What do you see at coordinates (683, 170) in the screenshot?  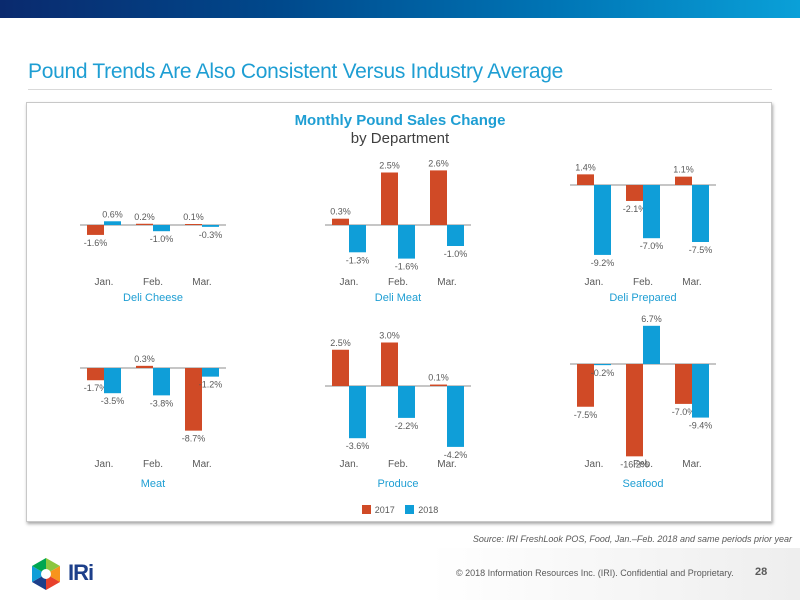 I see `deli-prepared-data-label: 1.1%` at bounding box center [683, 170].